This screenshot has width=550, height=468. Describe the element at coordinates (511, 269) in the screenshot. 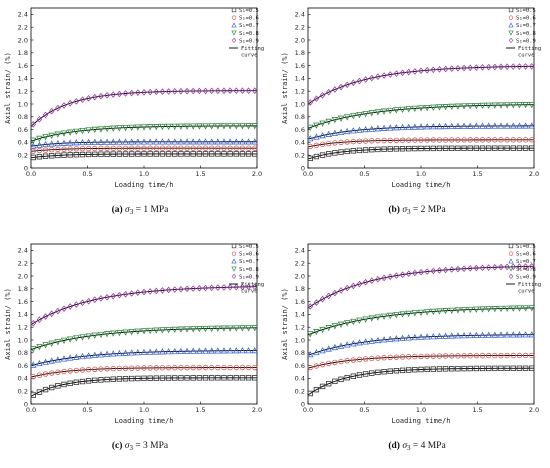

I see `legend-marker` at that location.